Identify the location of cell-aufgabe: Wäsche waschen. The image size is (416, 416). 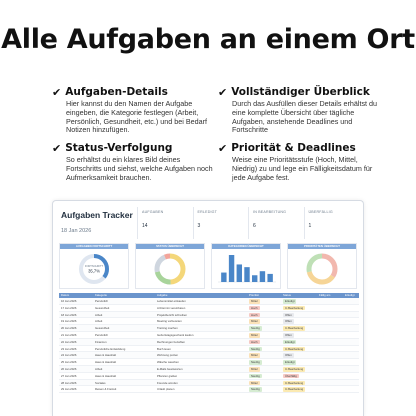
(168, 362).